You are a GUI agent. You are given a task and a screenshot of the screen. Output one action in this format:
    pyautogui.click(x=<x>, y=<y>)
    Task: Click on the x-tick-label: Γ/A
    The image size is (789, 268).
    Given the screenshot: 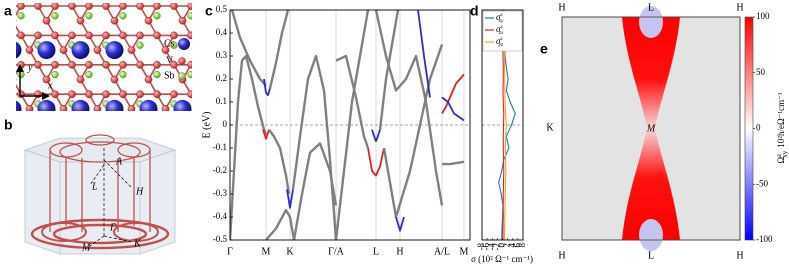 What is the action you would take?
    pyautogui.click(x=336, y=251)
    